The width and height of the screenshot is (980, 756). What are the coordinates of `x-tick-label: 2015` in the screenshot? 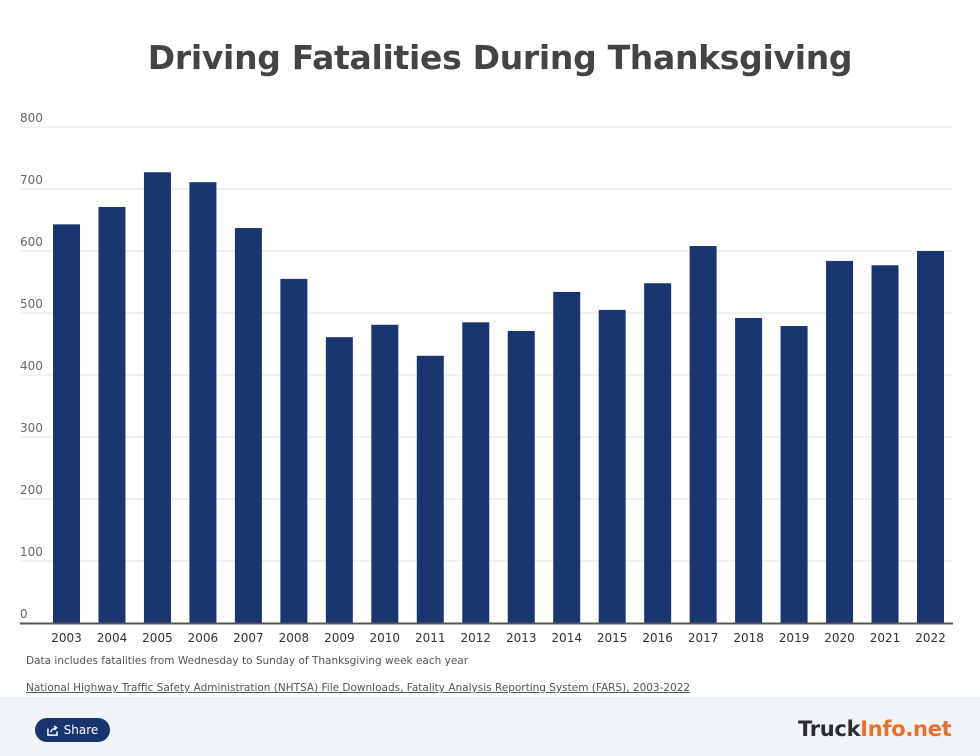 It's located at (612, 638).